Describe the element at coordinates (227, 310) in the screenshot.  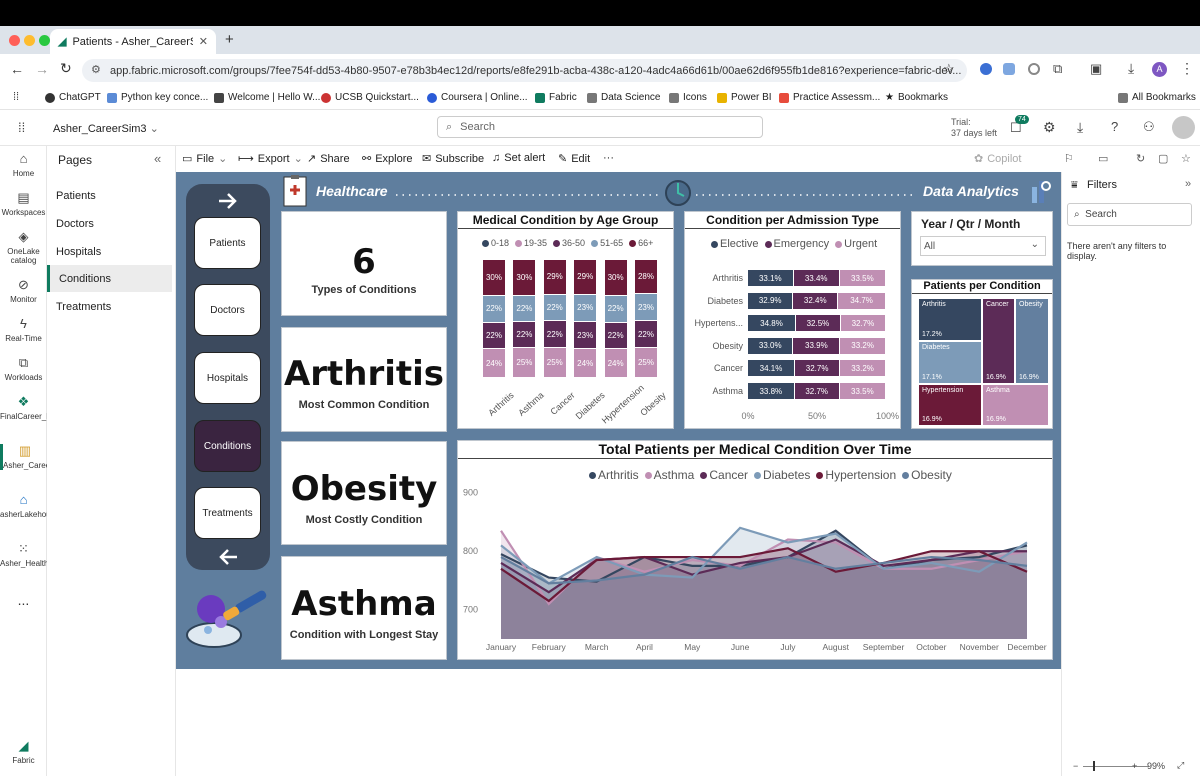
I see `nav-doctors-button: Doctors` at that location.